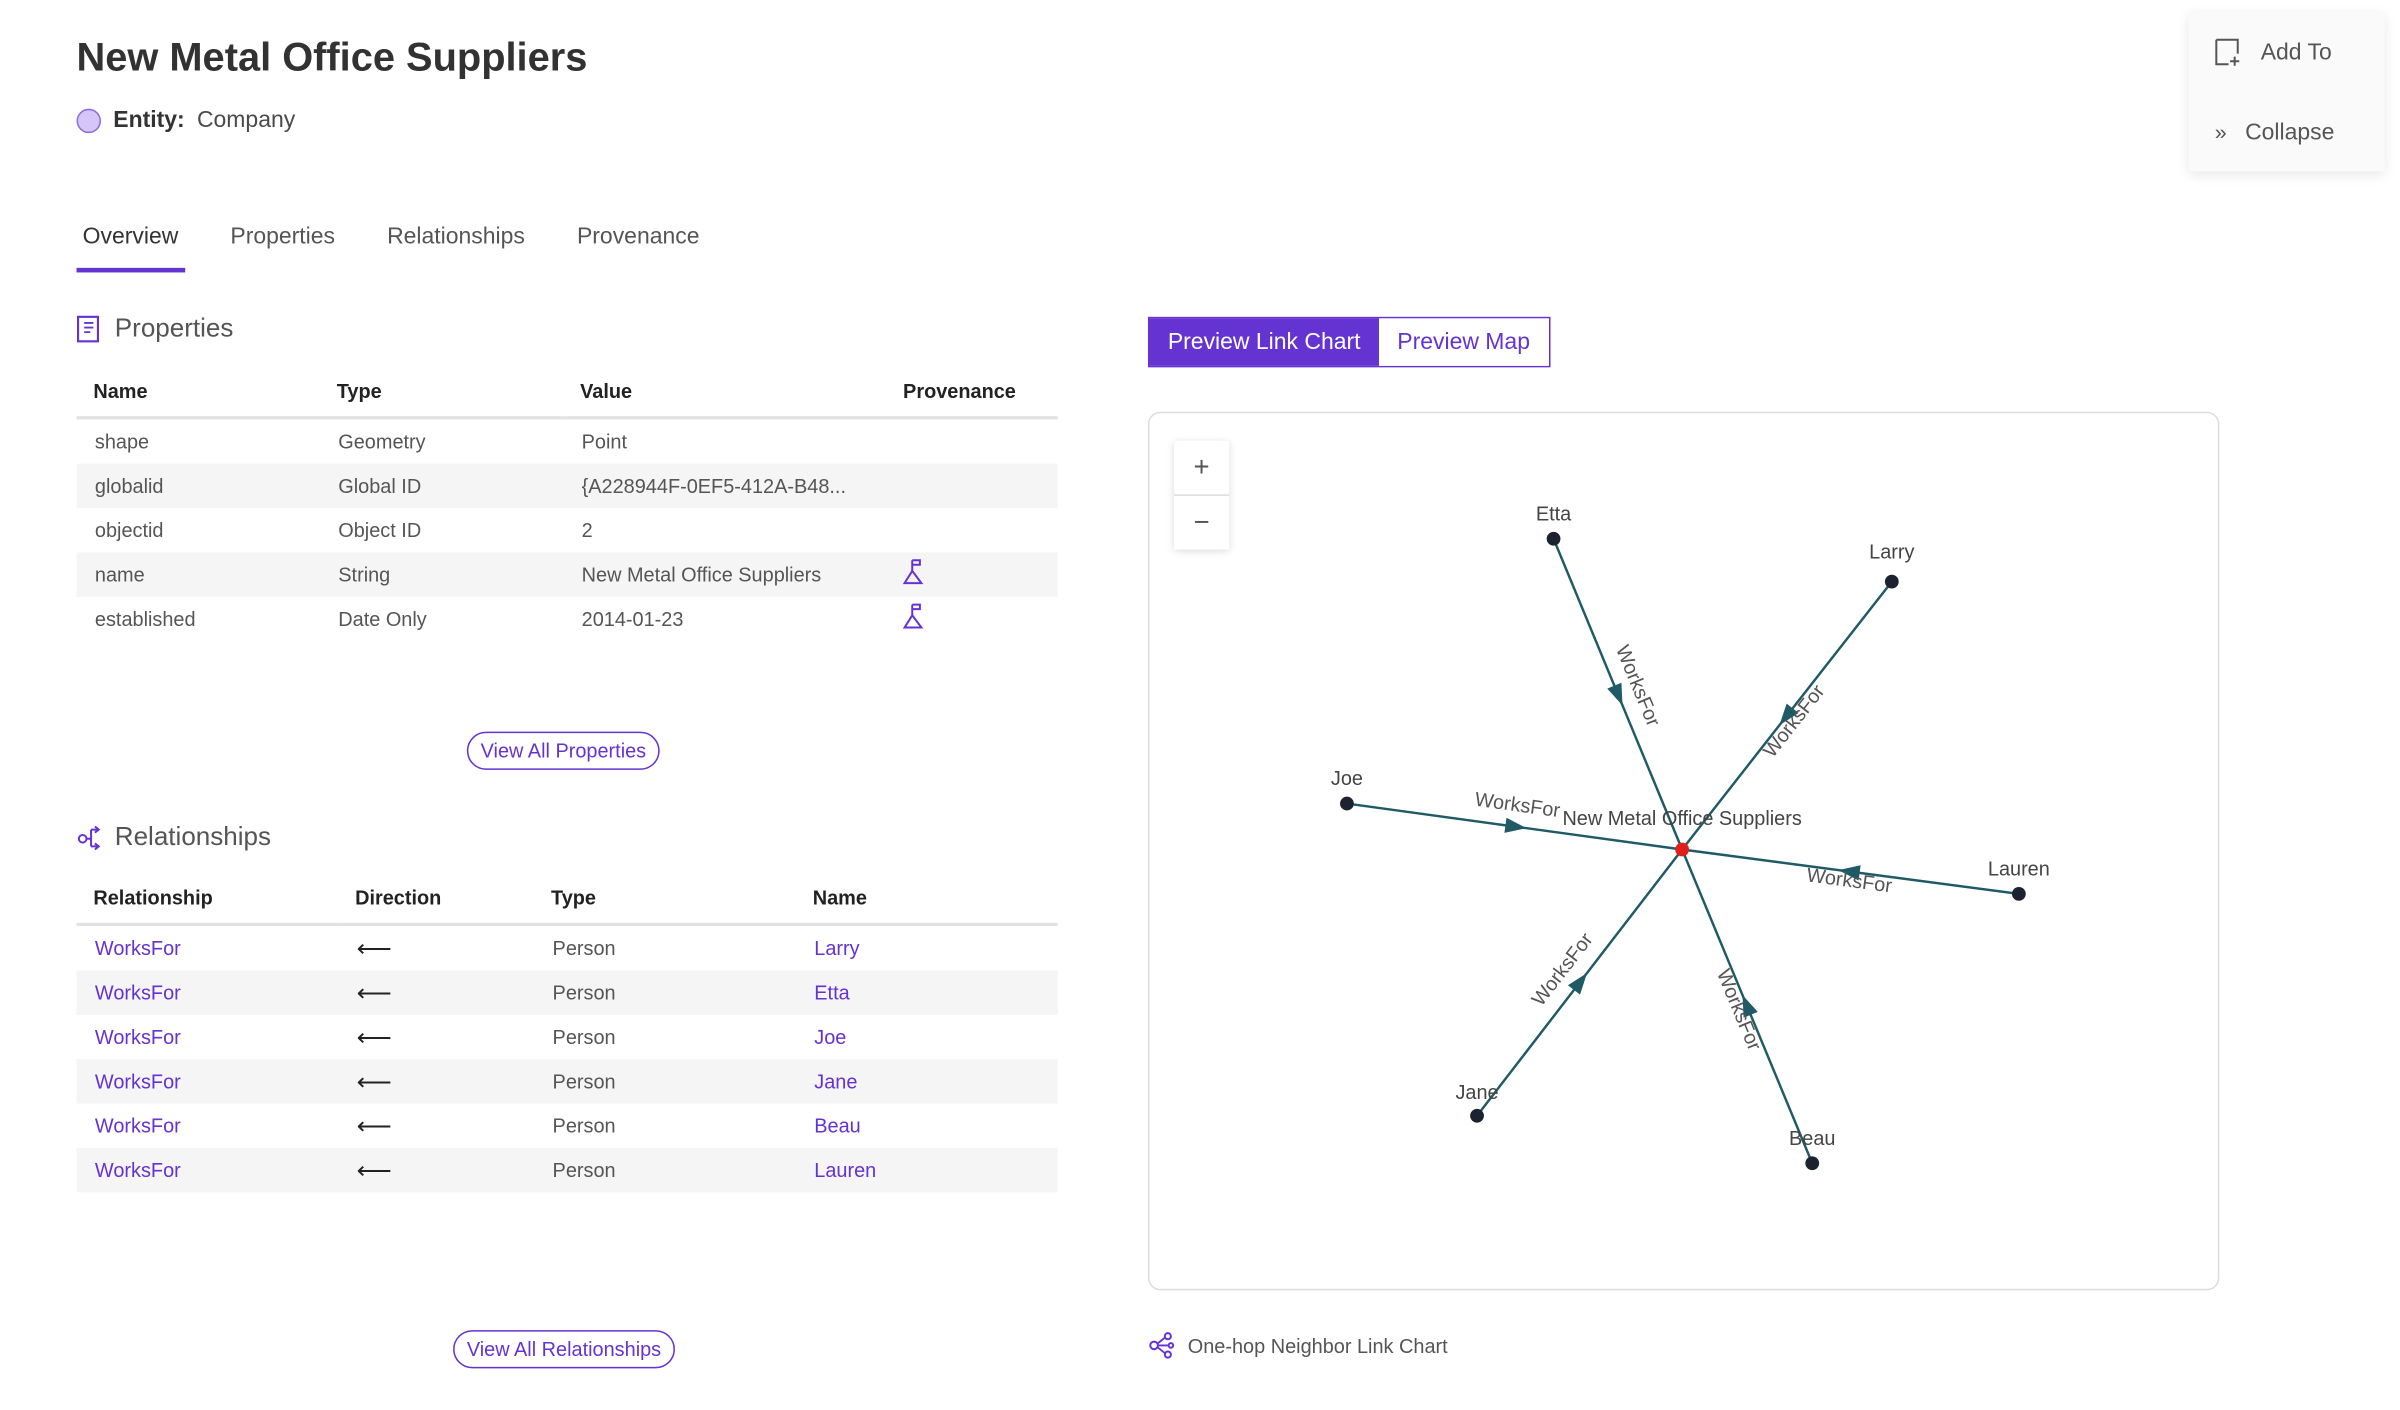 This screenshot has height=1410, width=2400. What do you see at coordinates (441, 486) in the screenshot?
I see `property-type: Global ID` at bounding box center [441, 486].